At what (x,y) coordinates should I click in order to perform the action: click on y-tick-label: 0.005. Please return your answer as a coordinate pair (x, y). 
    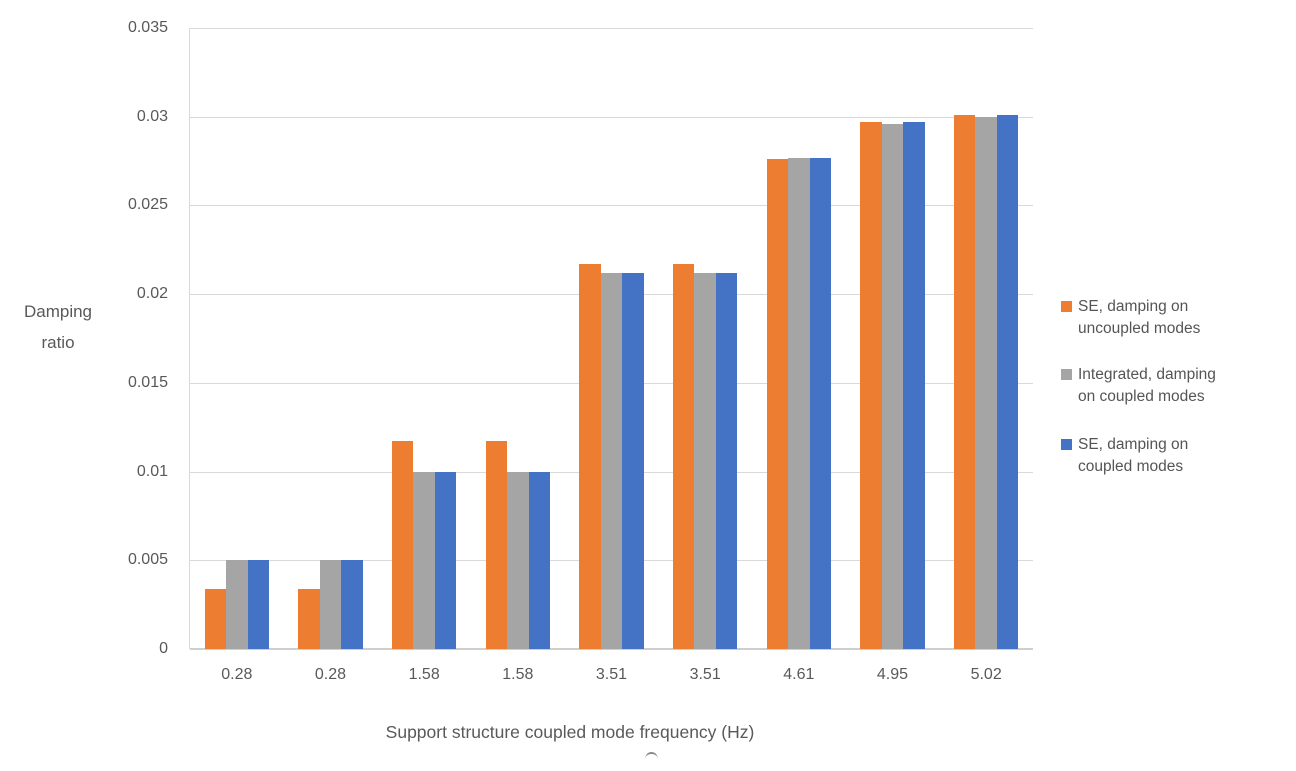
    Looking at the image, I should click on (147, 560).